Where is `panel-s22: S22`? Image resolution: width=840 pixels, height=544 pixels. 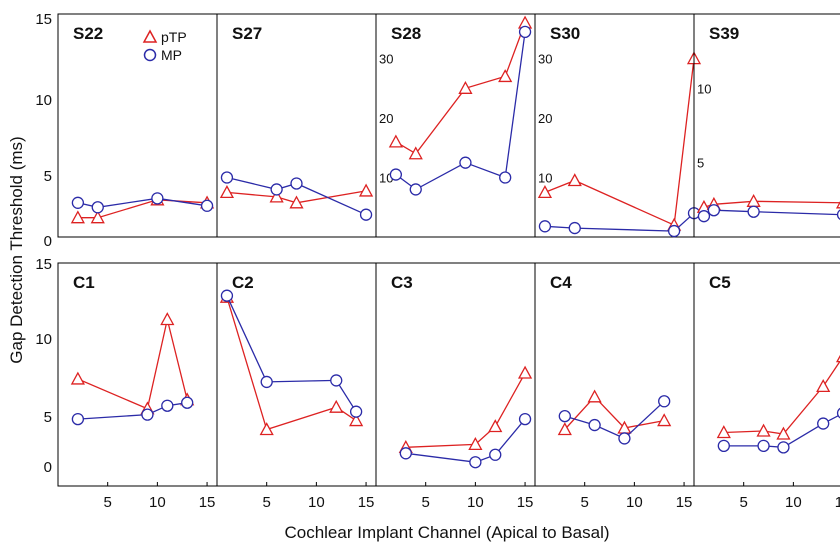
panel-s22: S22 is located at coordinates (137, 125).